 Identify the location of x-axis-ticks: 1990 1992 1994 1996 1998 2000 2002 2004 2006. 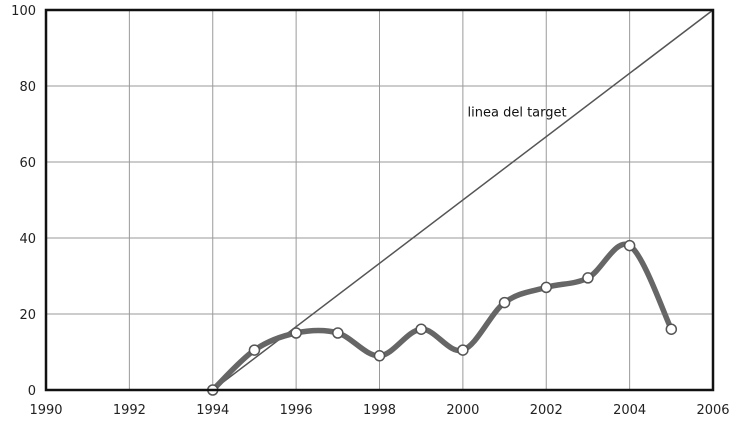
(379, 410).